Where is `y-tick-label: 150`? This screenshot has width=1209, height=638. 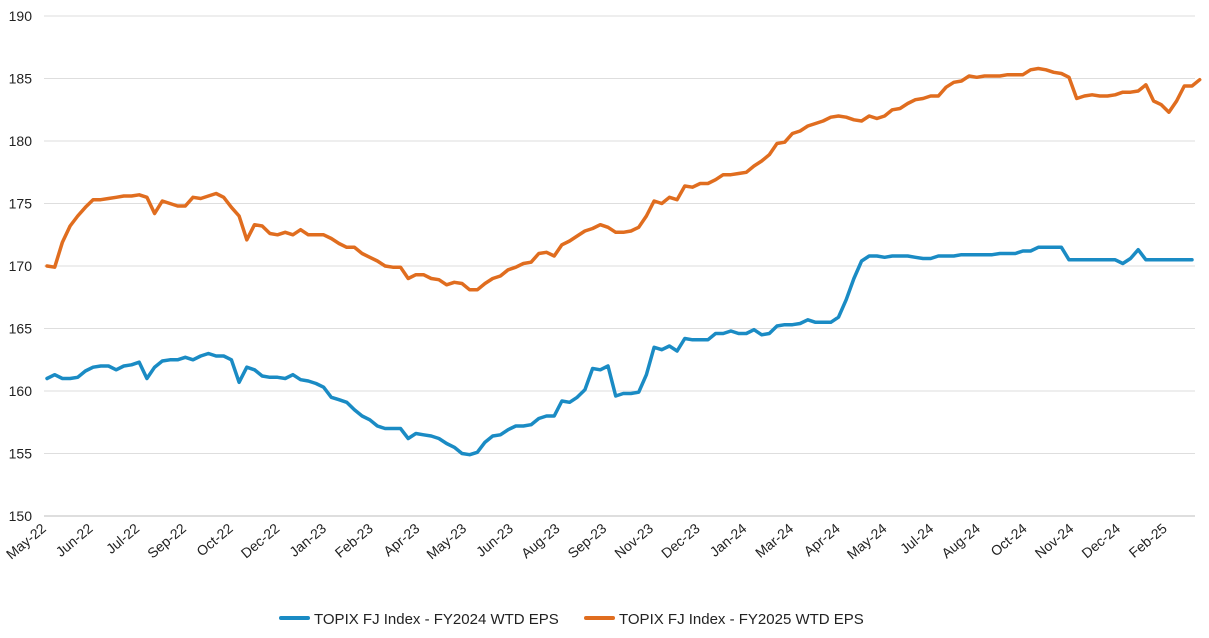
y-tick-label: 150 is located at coordinates (21, 516).